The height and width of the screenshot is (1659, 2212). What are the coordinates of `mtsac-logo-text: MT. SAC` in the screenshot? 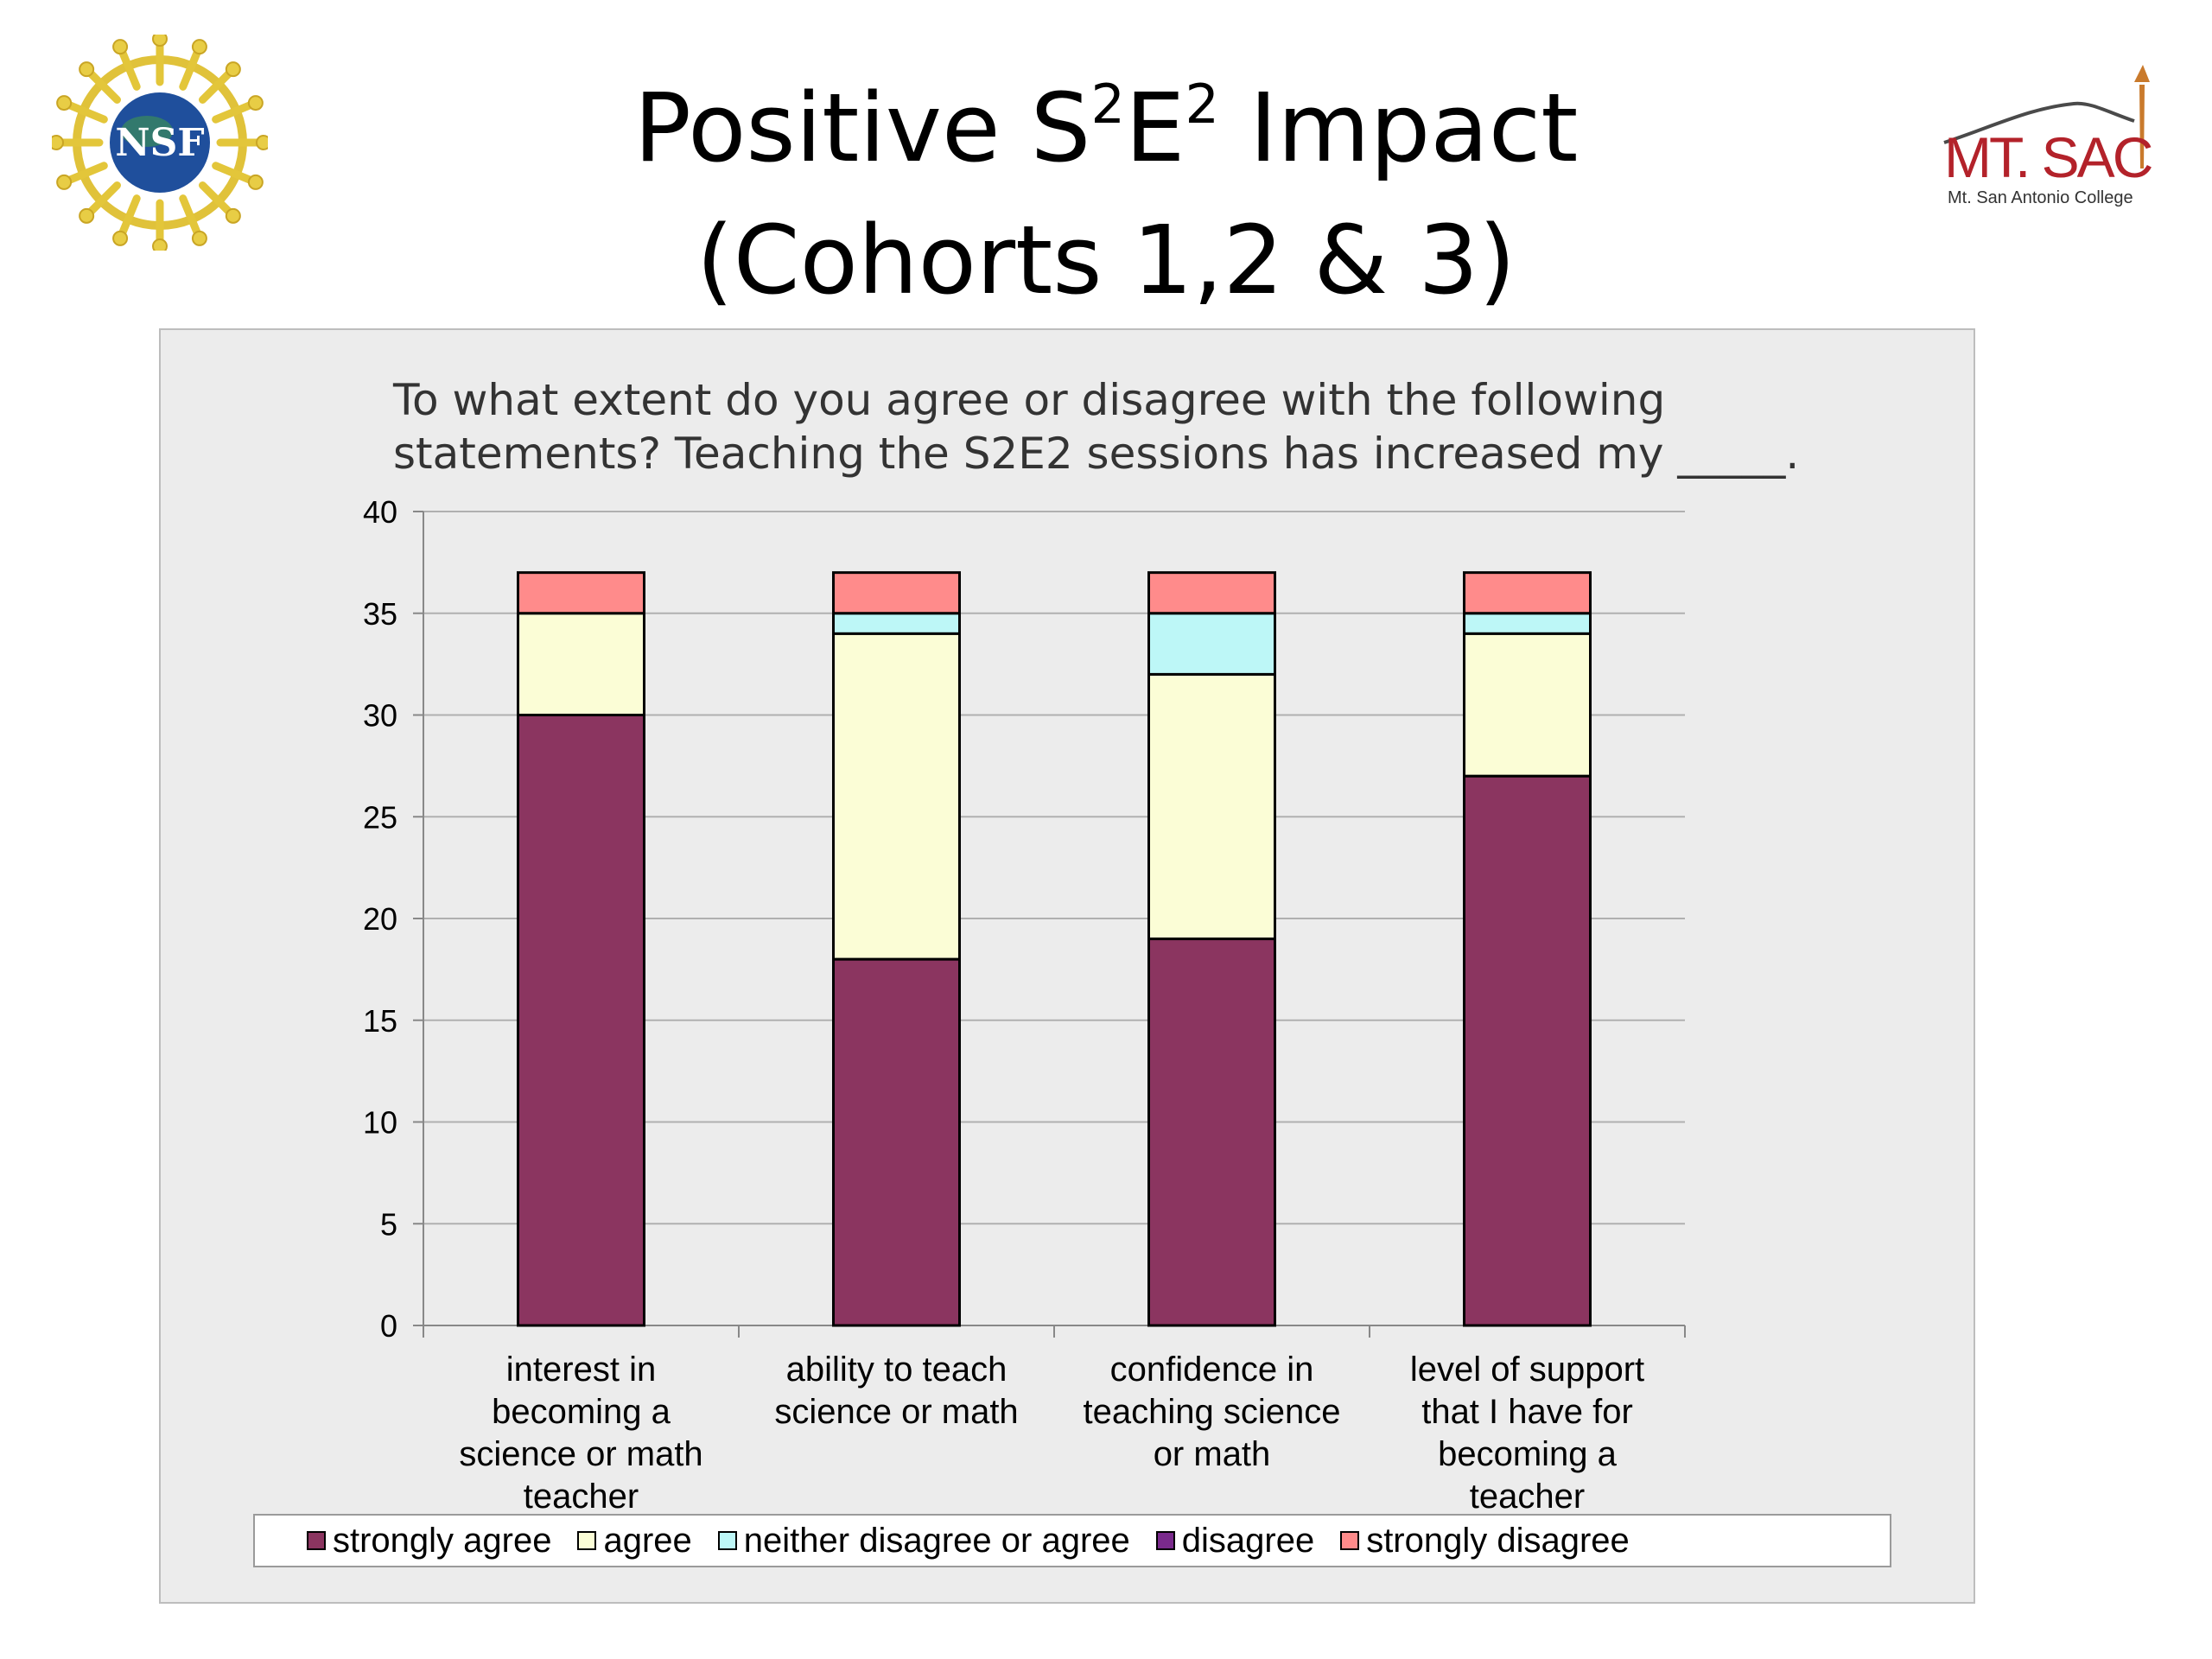 It's located at (2048, 157).